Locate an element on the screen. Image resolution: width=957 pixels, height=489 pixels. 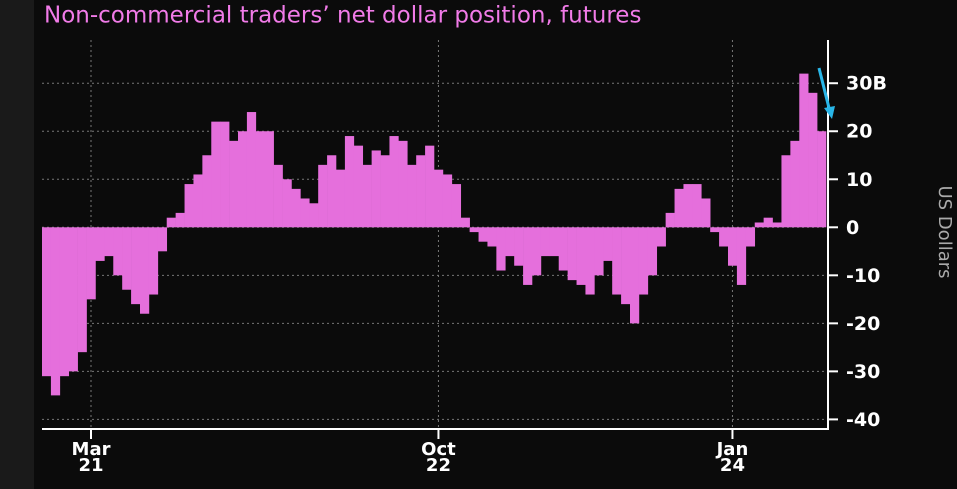
y-tick-label: 30B is located at coordinates (866, 84).